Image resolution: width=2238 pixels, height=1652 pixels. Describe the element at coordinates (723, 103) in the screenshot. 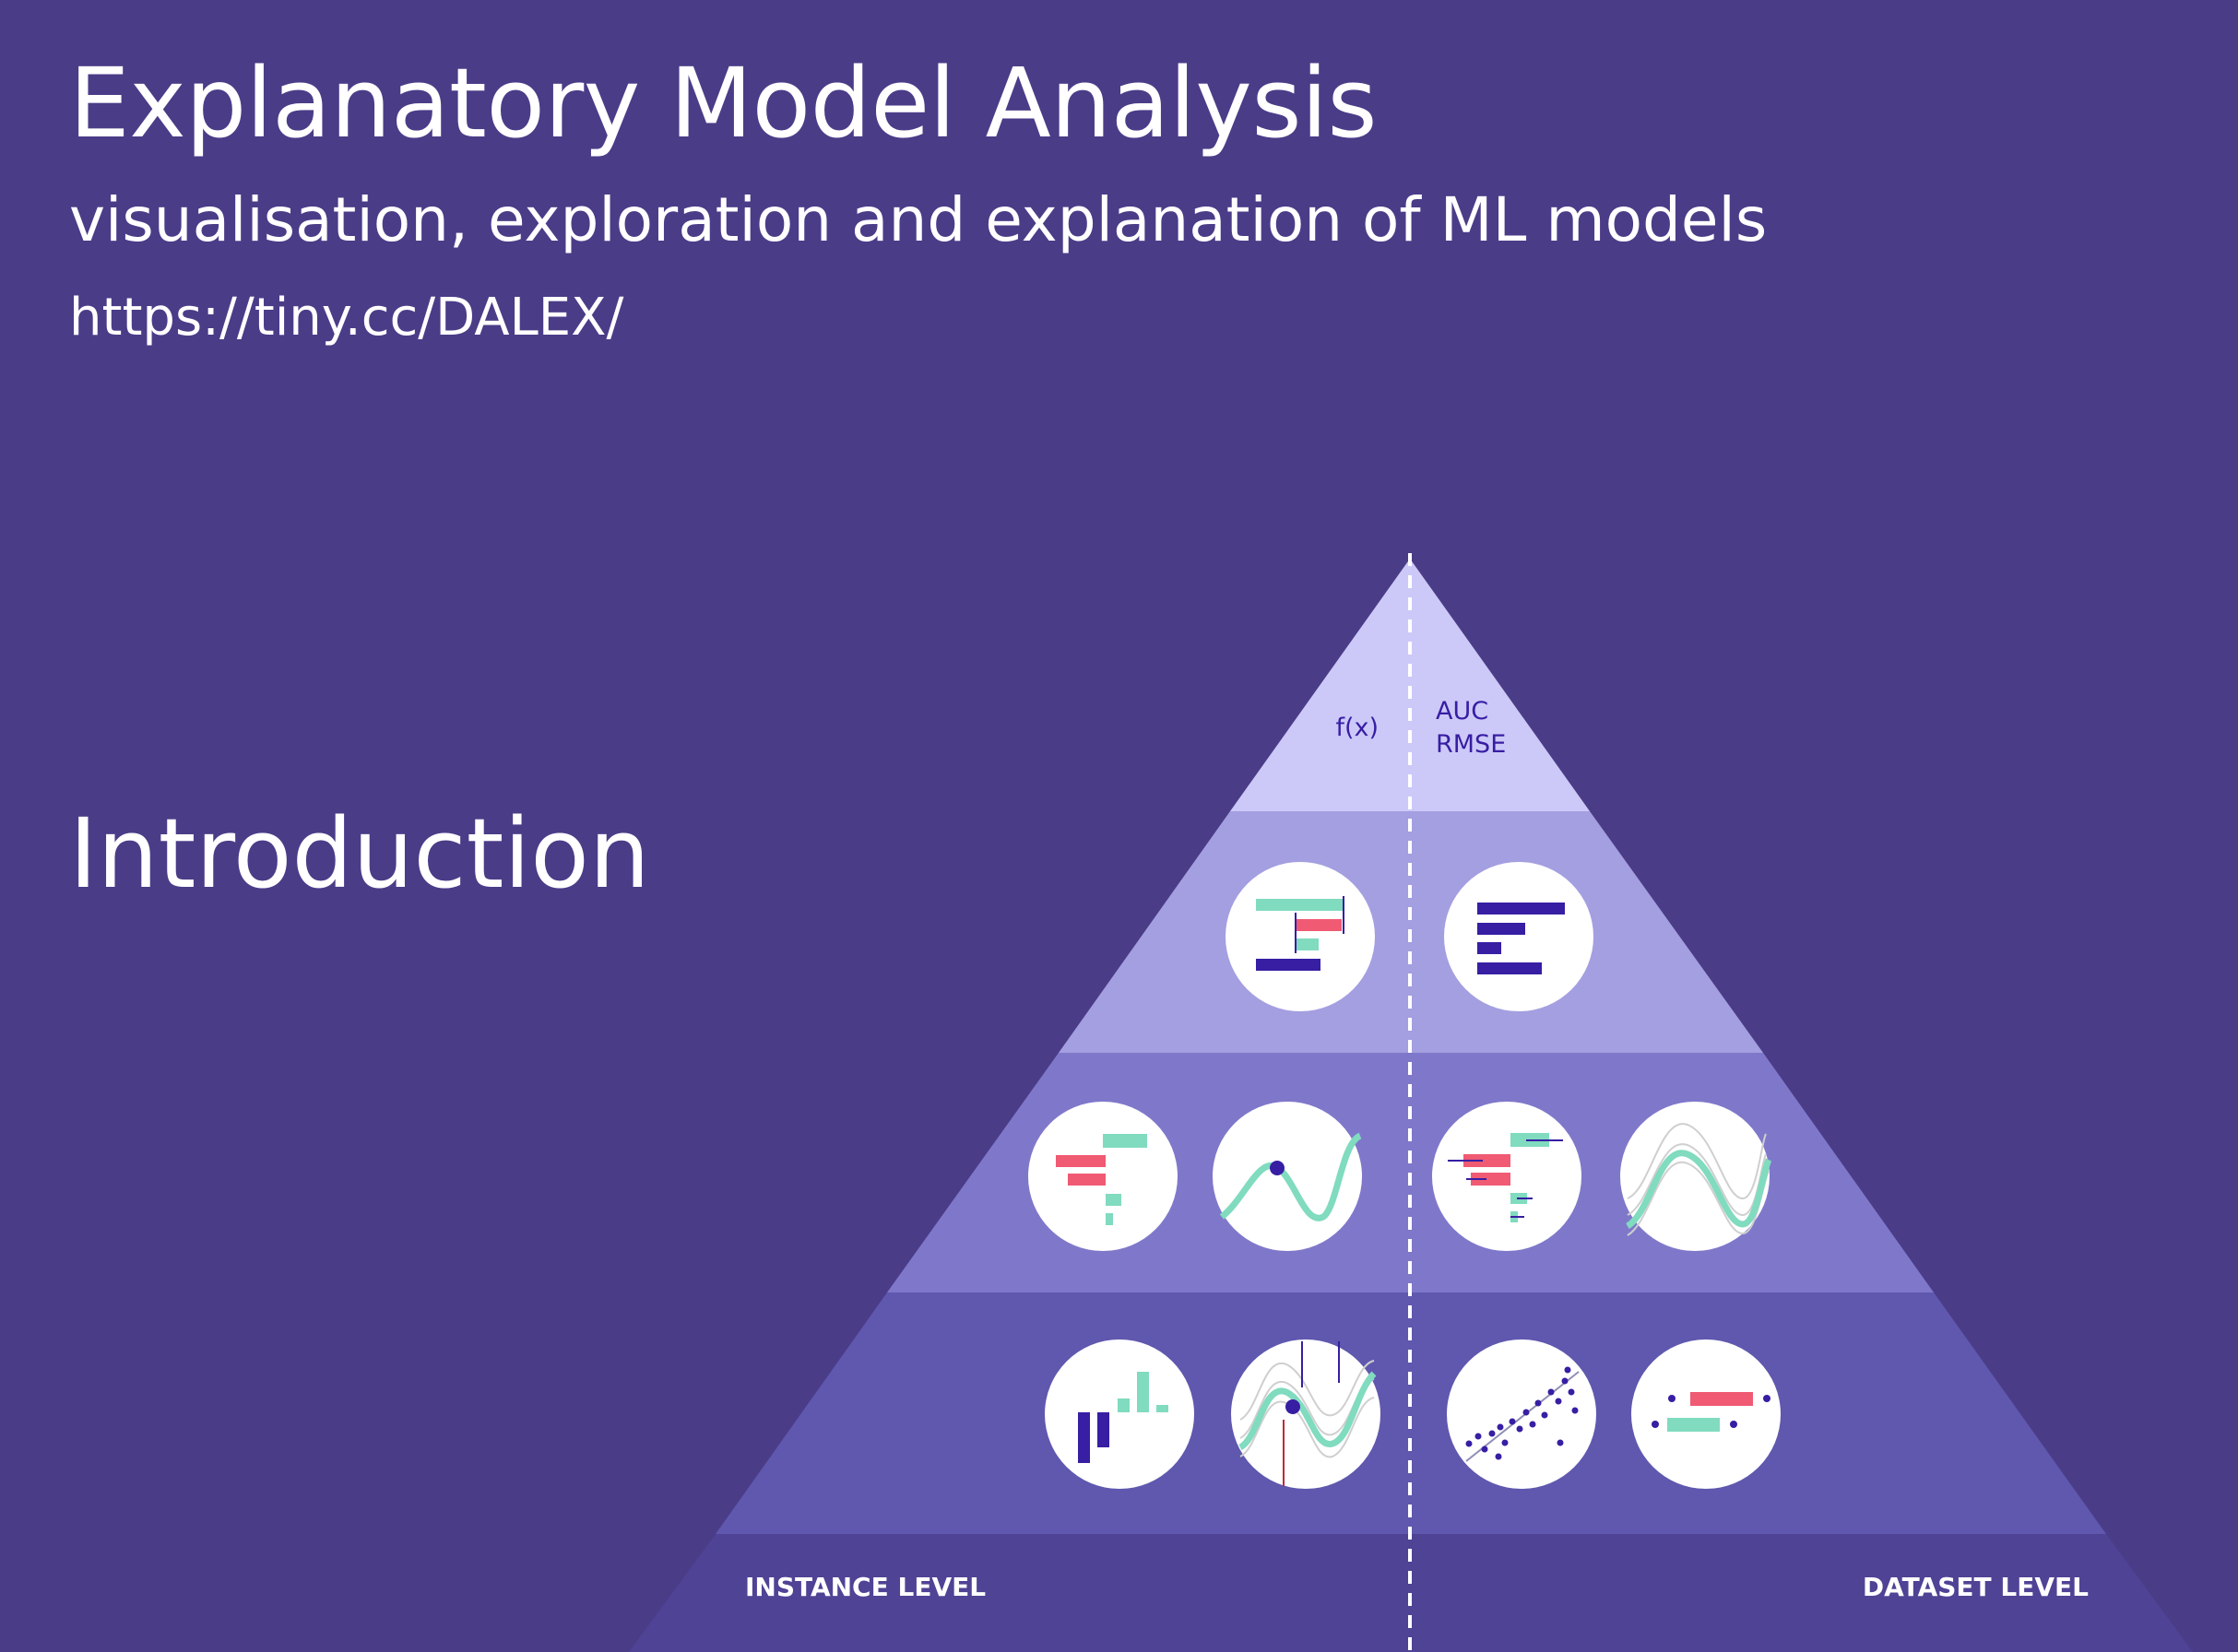

I see `page-title: Explanatory Model Analysis` at that location.